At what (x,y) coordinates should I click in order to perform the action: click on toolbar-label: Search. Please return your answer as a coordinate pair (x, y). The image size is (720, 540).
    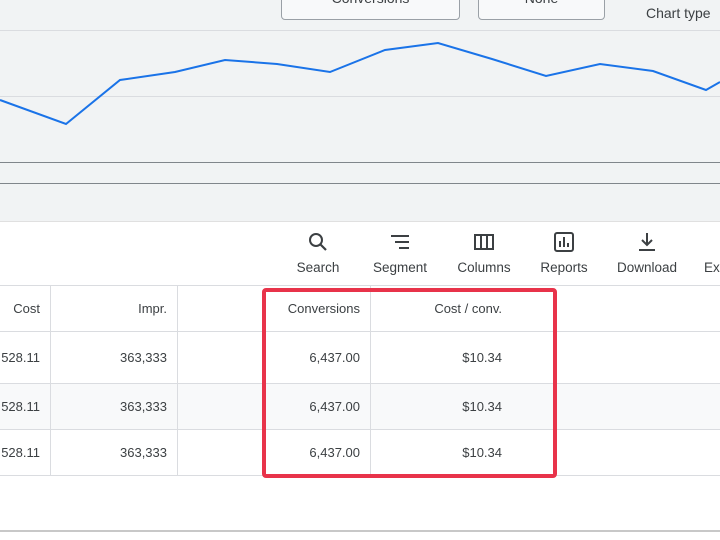
    Looking at the image, I should click on (318, 267).